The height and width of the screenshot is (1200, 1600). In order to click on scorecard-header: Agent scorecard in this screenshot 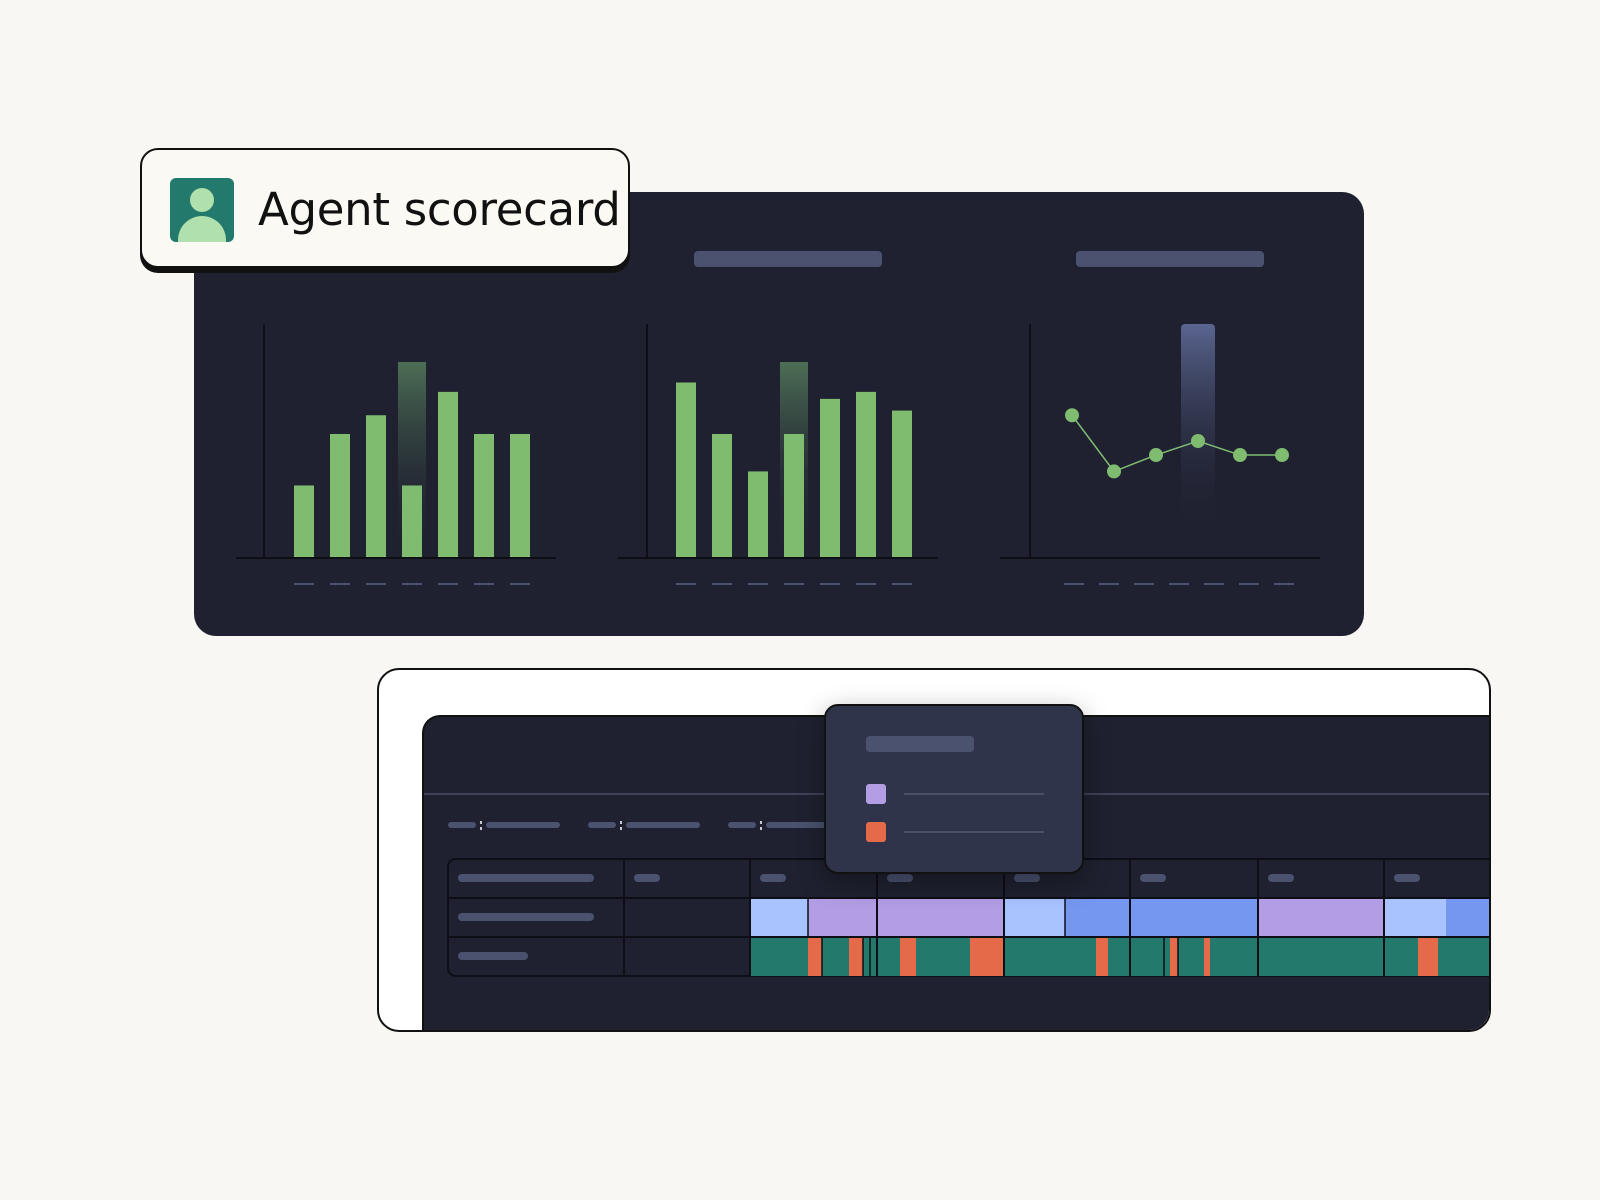, I will do `click(385, 208)`.